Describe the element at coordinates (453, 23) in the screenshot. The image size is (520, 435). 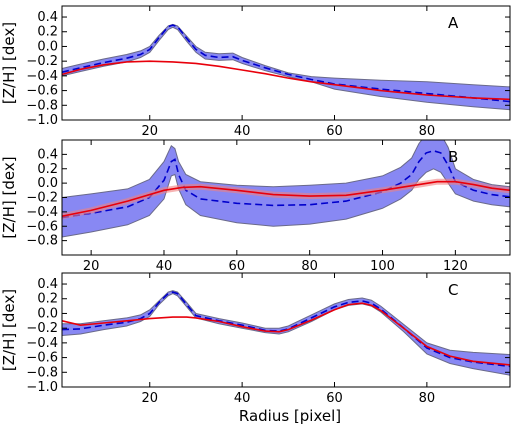
I see `panel-letter: A` at that location.